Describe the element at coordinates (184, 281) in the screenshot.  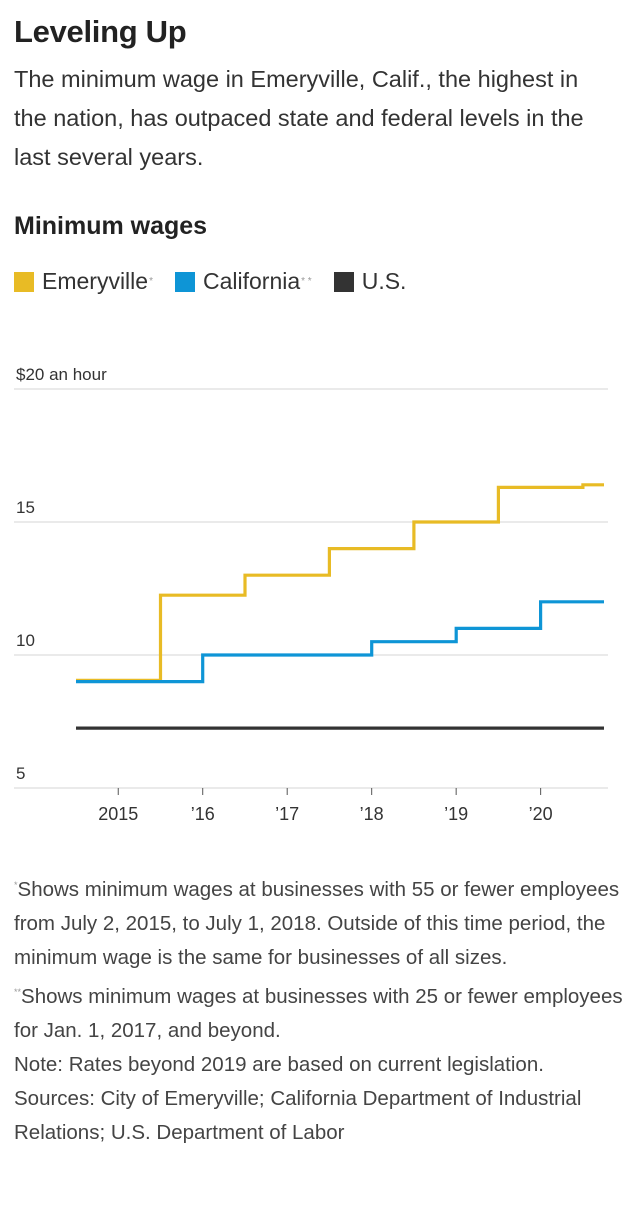
I see `legend-swatch-california` at that location.